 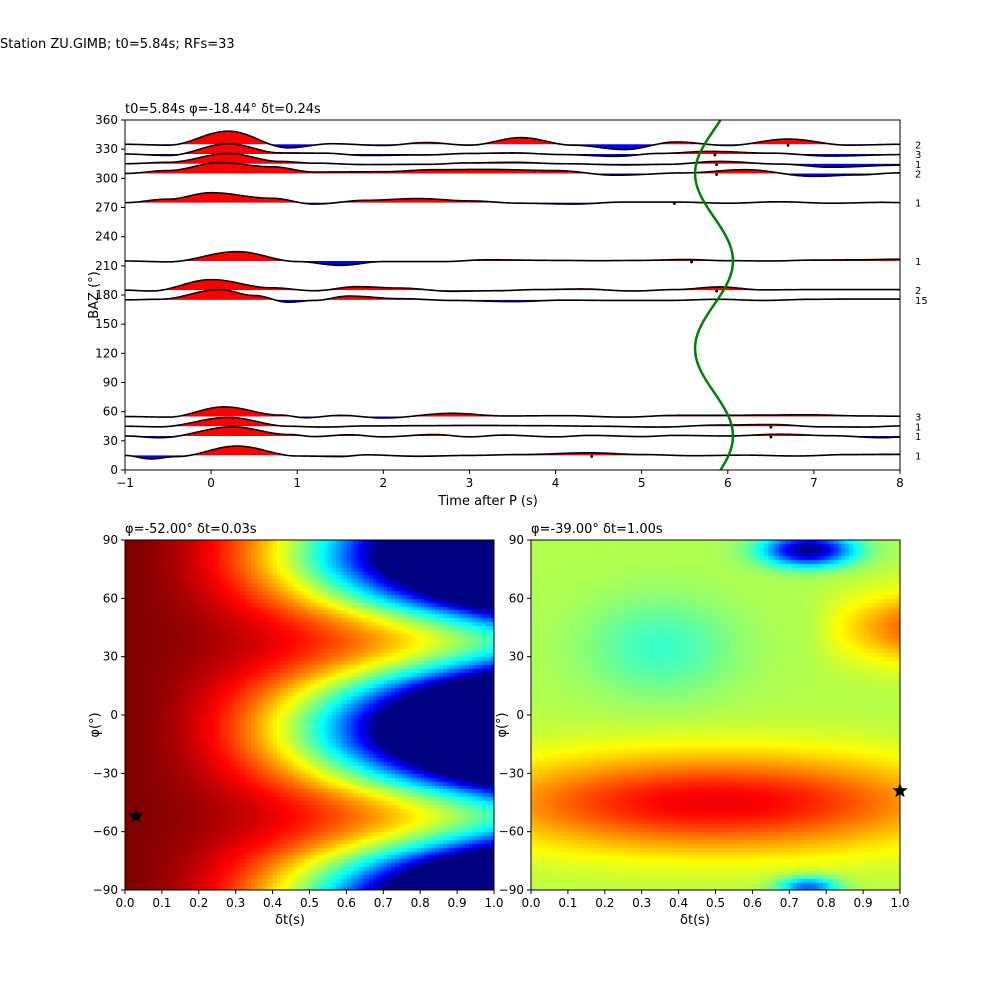 What do you see at coordinates (106, 237) in the screenshot?
I see `top-y-tick-label: 240` at bounding box center [106, 237].